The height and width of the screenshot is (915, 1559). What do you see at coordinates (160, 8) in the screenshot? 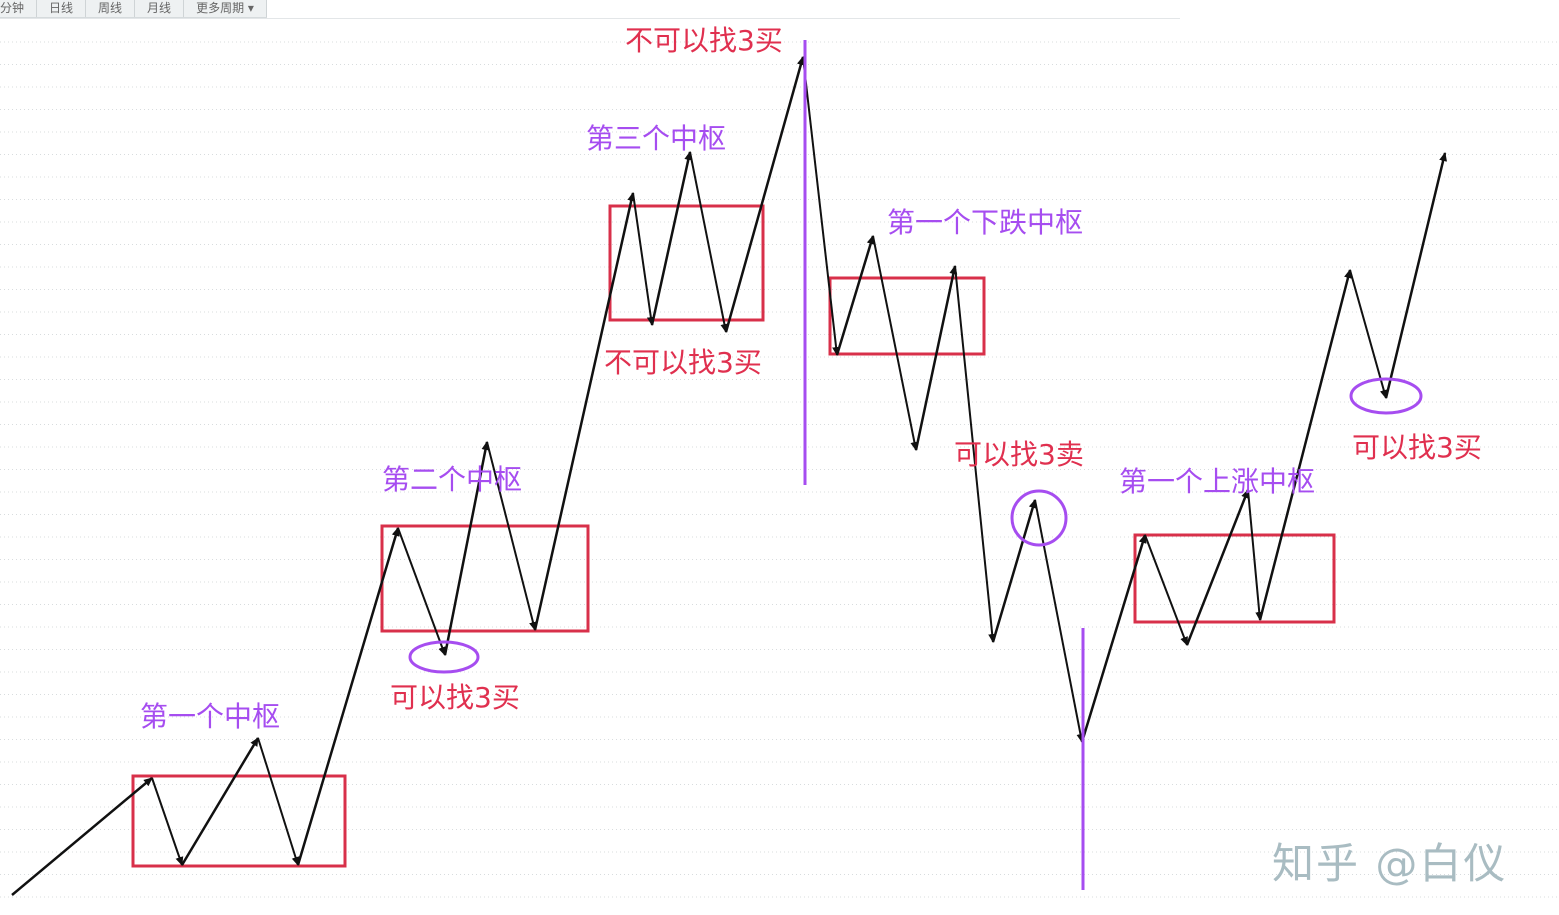
I see `tab-monthly: 月线` at bounding box center [160, 8].